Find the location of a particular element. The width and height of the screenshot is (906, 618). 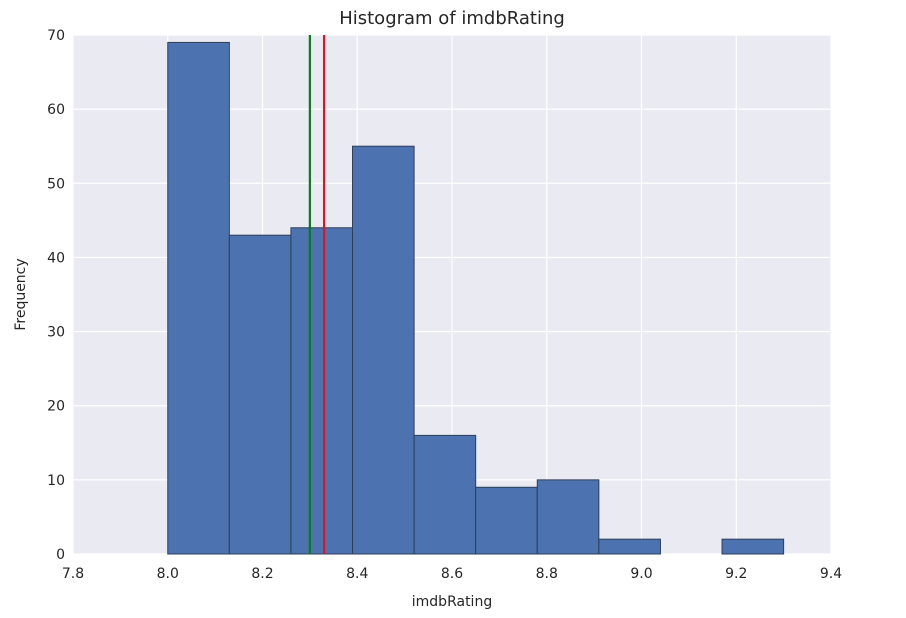

y-tick-label-7: 70 is located at coordinates (56, 36).